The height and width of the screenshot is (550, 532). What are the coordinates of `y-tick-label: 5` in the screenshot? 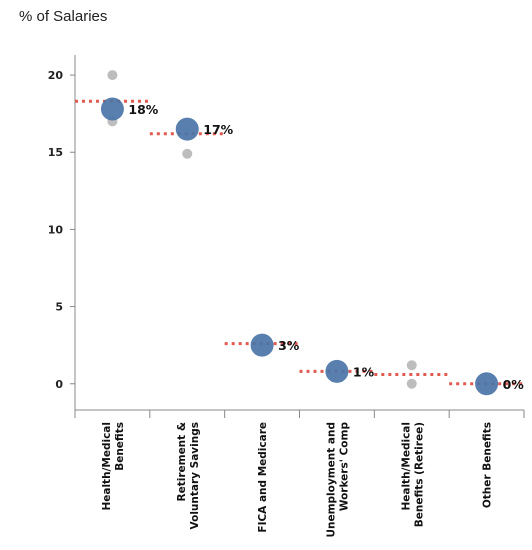 It's located at (59, 307).